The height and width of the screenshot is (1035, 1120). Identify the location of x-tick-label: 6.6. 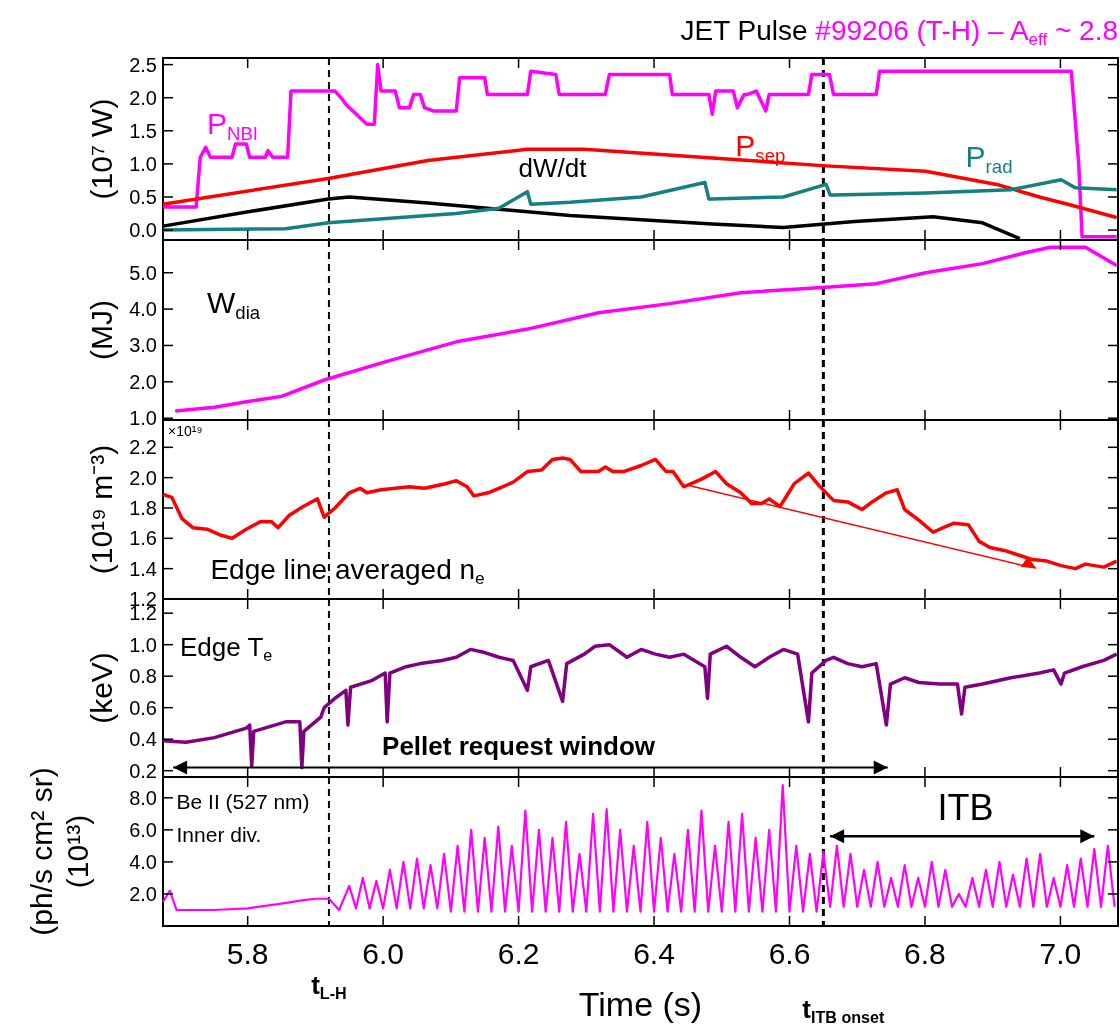
(789, 953).